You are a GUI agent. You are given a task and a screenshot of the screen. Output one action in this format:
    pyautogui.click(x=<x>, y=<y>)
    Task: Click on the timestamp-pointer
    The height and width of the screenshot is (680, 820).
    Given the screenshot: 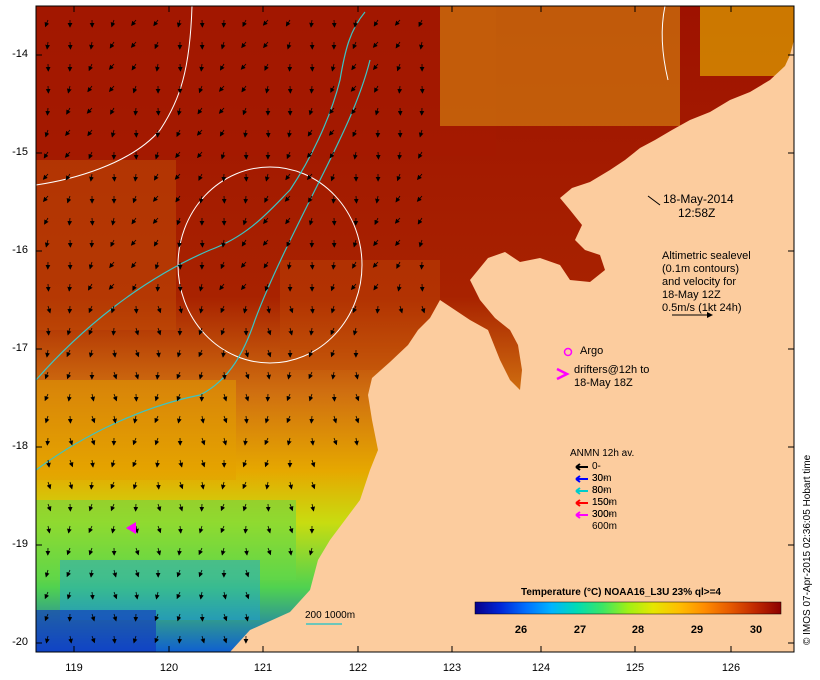 What is the action you would take?
    pyautogui.click(x=654, y=200)
    